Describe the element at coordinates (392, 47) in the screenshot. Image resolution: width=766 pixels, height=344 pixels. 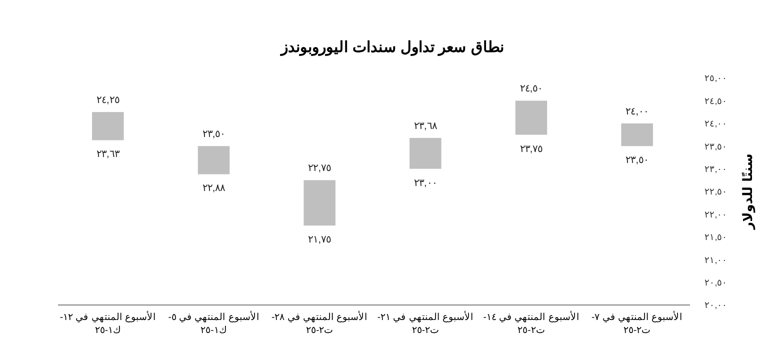
I see `chart-title: نطاق سعر تداول سندات اليوروبوندز` at that location.